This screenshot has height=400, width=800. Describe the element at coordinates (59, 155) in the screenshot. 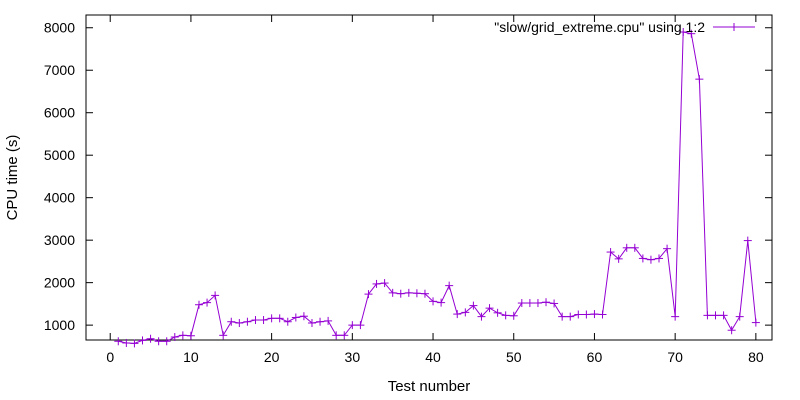

I see `y-tick-label: 5000` at that location.